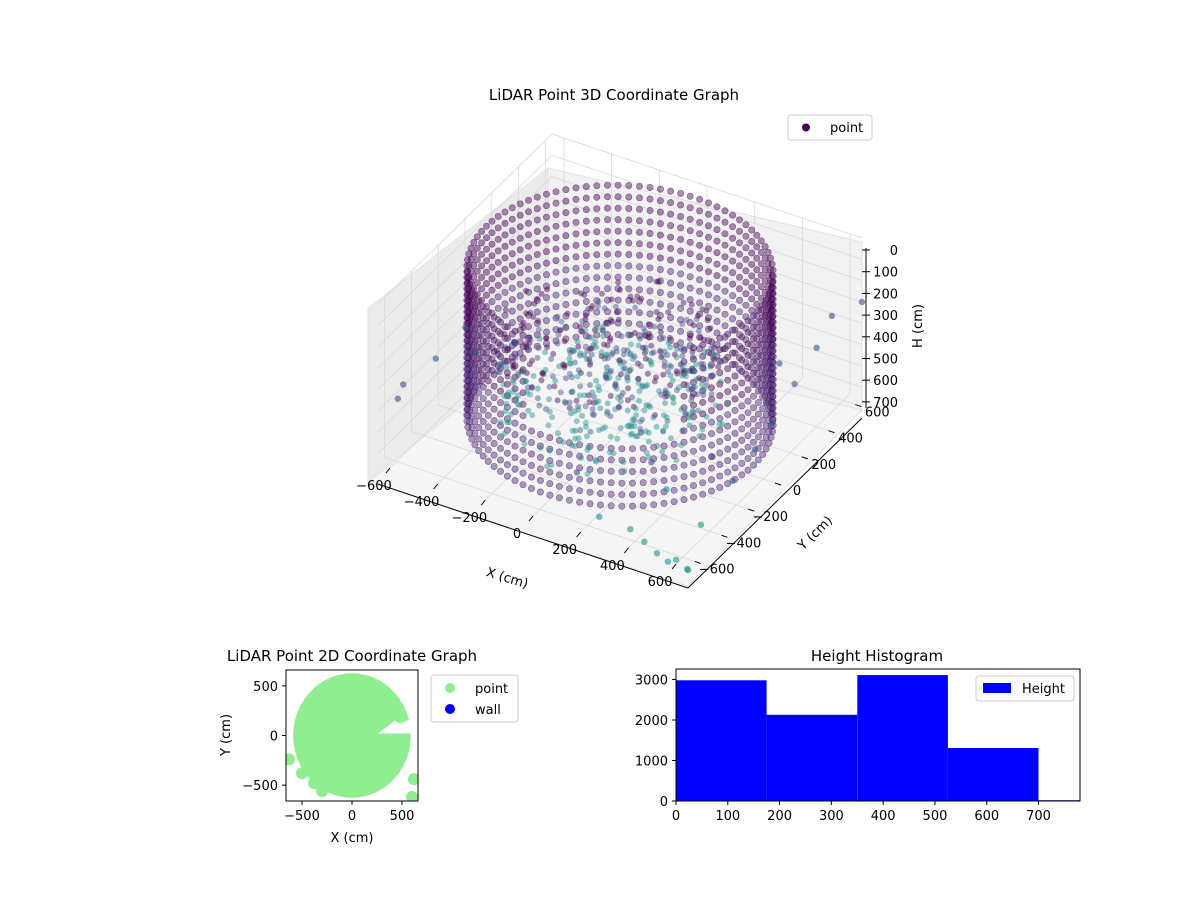  I want to click on point-cloud-outliers, so click(630, 436).